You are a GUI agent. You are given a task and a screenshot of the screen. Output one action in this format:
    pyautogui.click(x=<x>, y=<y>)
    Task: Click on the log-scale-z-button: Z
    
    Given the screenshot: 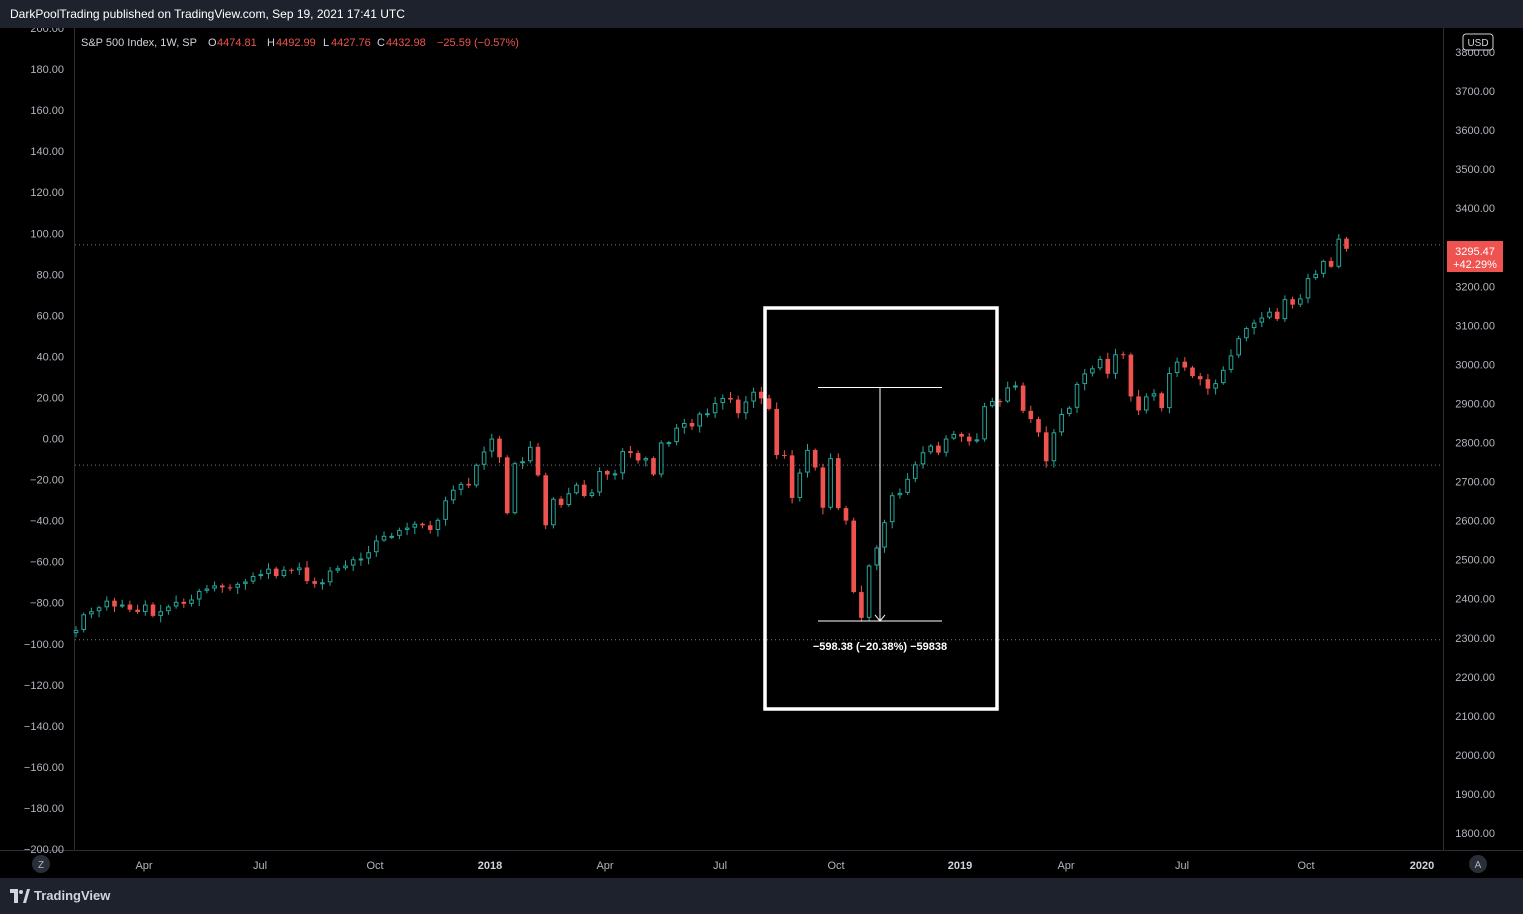 What is the action you would take?
    pyautogui.click(x=41, y=864)
    